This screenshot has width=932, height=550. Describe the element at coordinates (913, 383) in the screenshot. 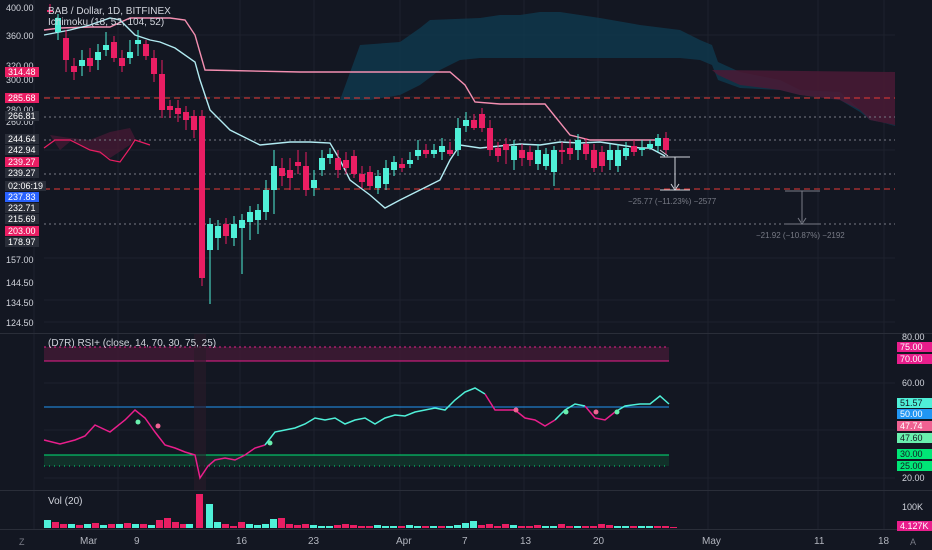

I see `rsi-axis-tick: 60.00` at that location.